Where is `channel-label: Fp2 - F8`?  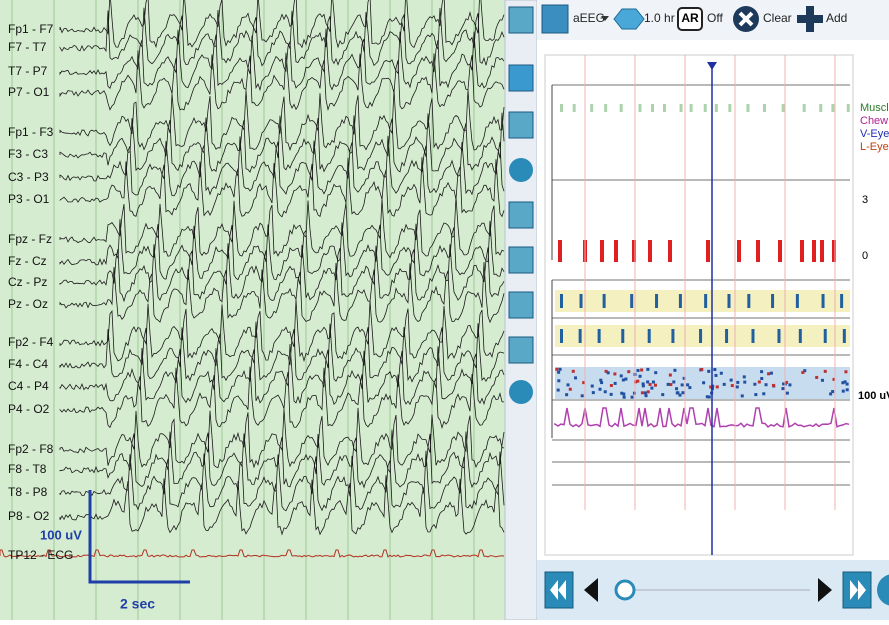
channel-label: Fp2 - F8 is located at coordinates (31, 449).